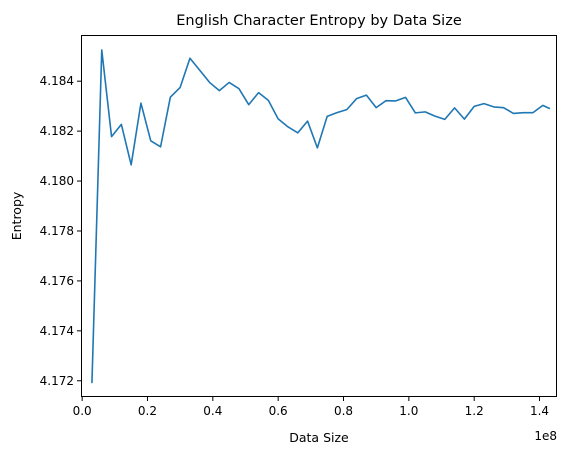 The height and width of the screenshot is (455, 584). What do you see at coordinates (57, 131) in the screenshot?
I see `y-tick-label: 4.182` at bounding box center [57, 131].